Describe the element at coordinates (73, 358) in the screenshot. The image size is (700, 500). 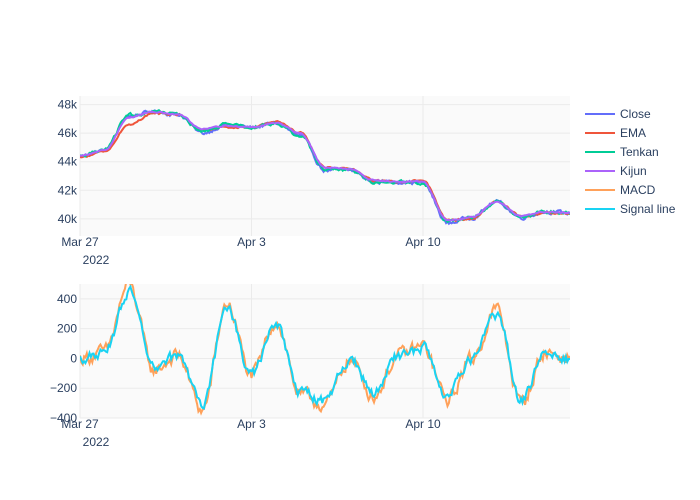
I see `y-tick-label: 0` at that location.